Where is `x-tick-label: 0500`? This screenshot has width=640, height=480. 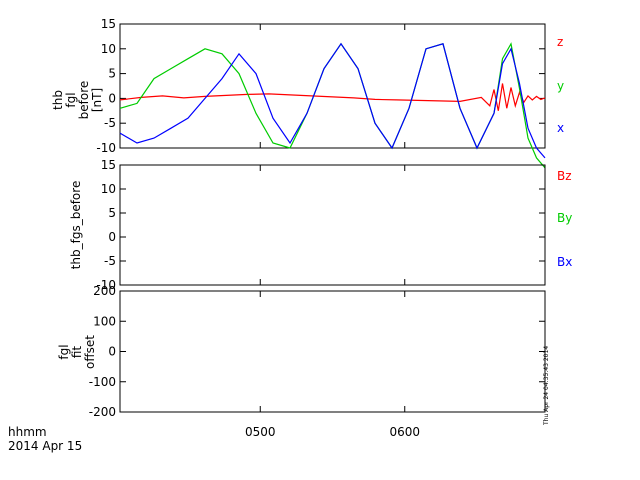
x-tick-label: 0500 is located at coordinates (260, 432).